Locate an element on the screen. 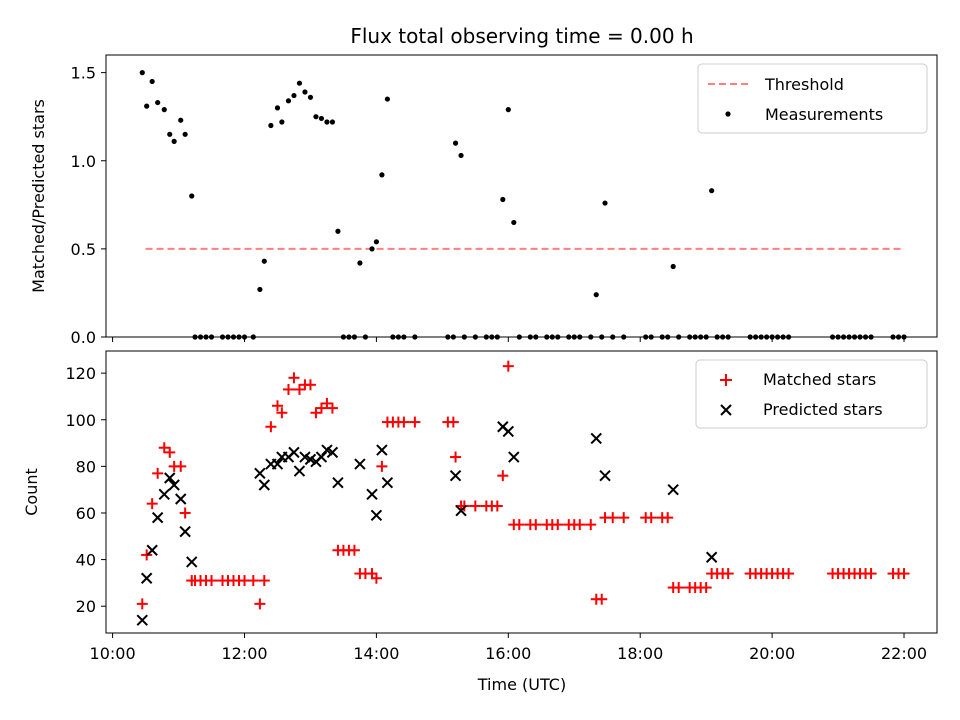  x-tick-label: 12:00 is located at coordinates (244, 653).